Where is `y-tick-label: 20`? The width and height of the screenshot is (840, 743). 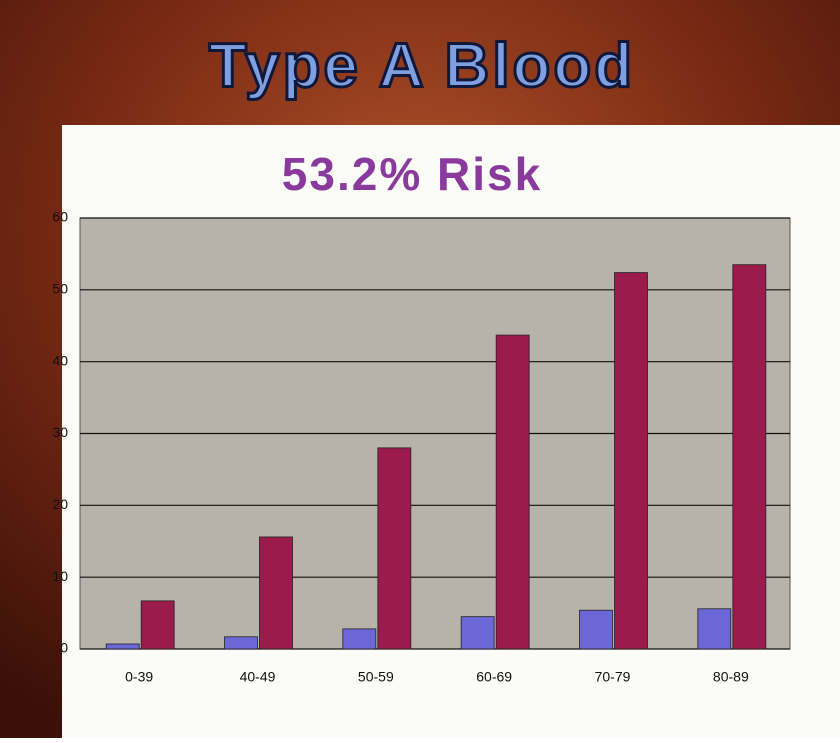
y-tick-label: 20 is located at coordinates (60, 504).